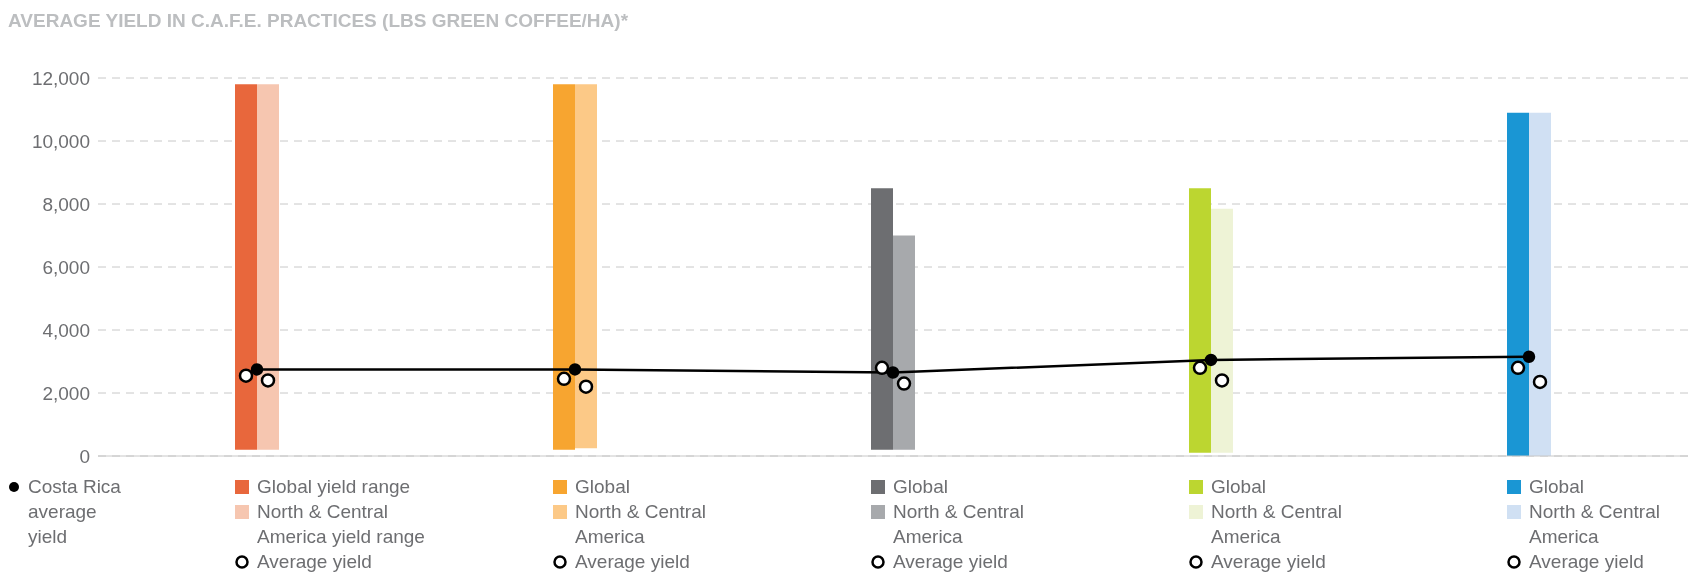 This screenshot has height=582, width=1697. I want to click on y-tick-label: 4,000, so click(66, 330).